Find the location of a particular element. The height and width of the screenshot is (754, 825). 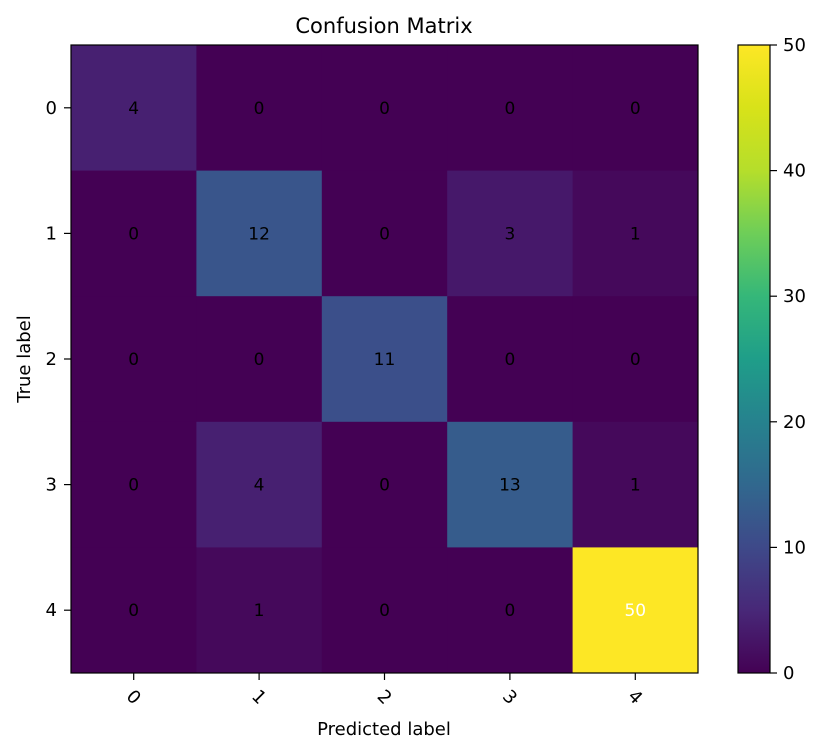

cell-value-label: 11 is located at coordinates (385, 360).